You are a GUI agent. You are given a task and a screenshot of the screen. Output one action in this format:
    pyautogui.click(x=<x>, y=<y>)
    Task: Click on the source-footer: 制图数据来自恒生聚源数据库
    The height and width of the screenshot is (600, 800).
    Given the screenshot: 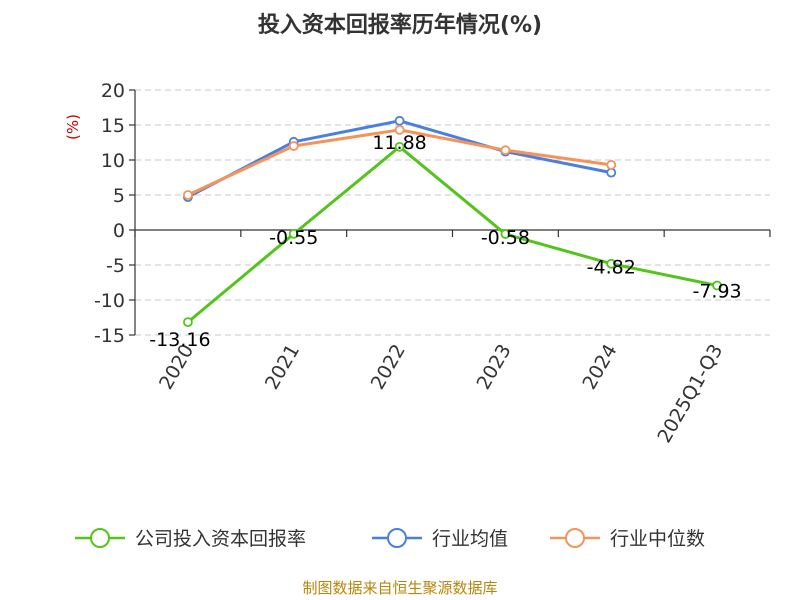 What is the action you would take?
    pyautogui.click(x=399, y=588)
    